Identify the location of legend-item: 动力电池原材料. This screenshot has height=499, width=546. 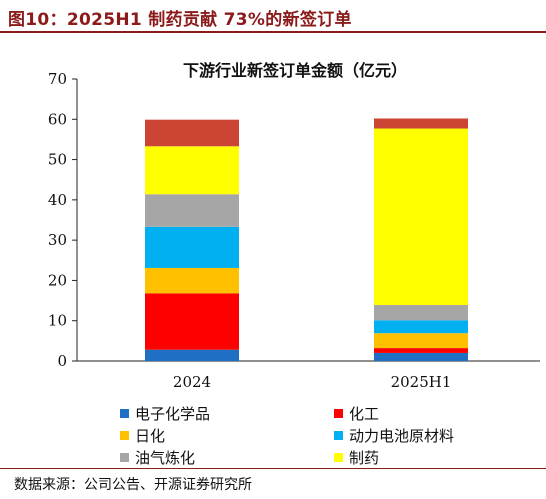
(407, 435).